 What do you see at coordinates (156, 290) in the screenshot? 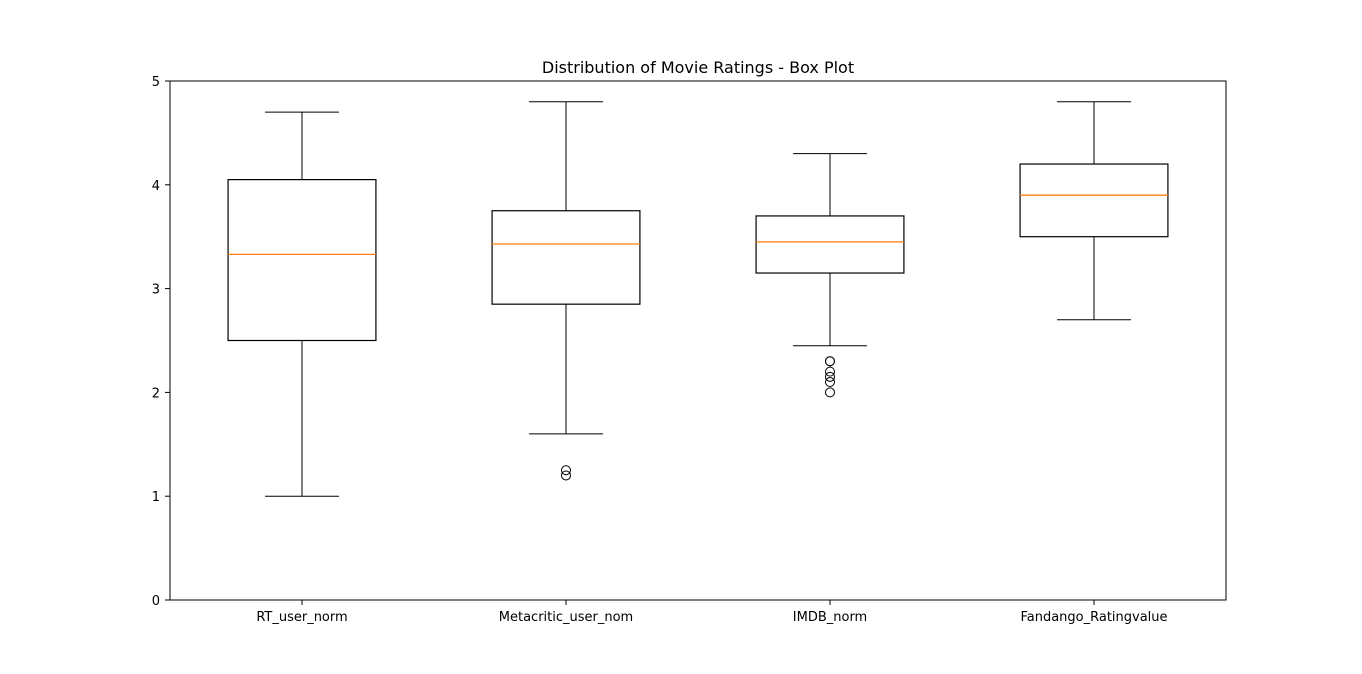
I see `y-tick-label: 3` at bounding box center [156, 290].